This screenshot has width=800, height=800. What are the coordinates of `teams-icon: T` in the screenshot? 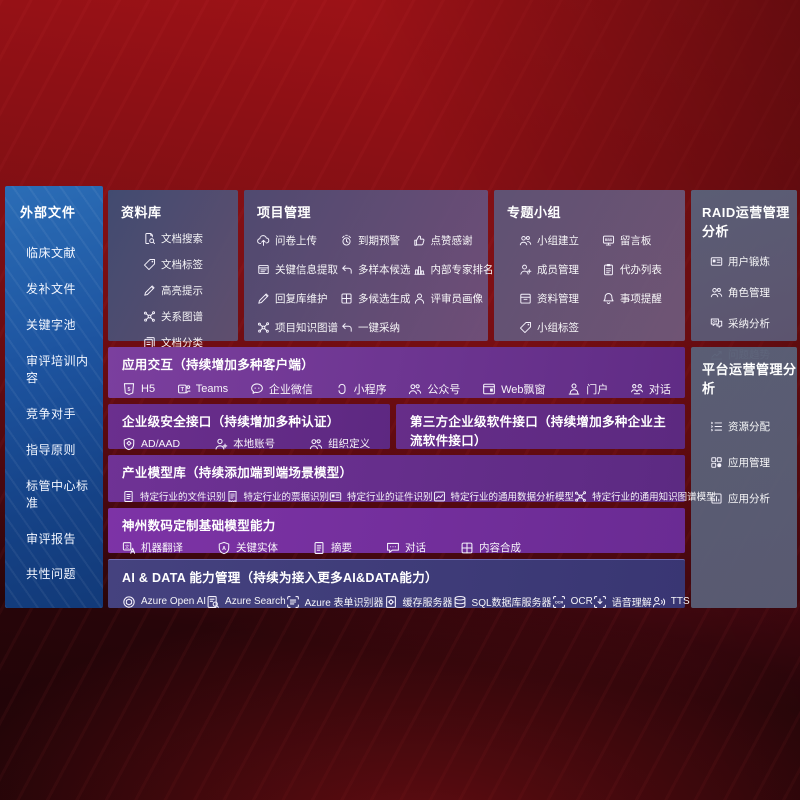 It's located at (184, 389).